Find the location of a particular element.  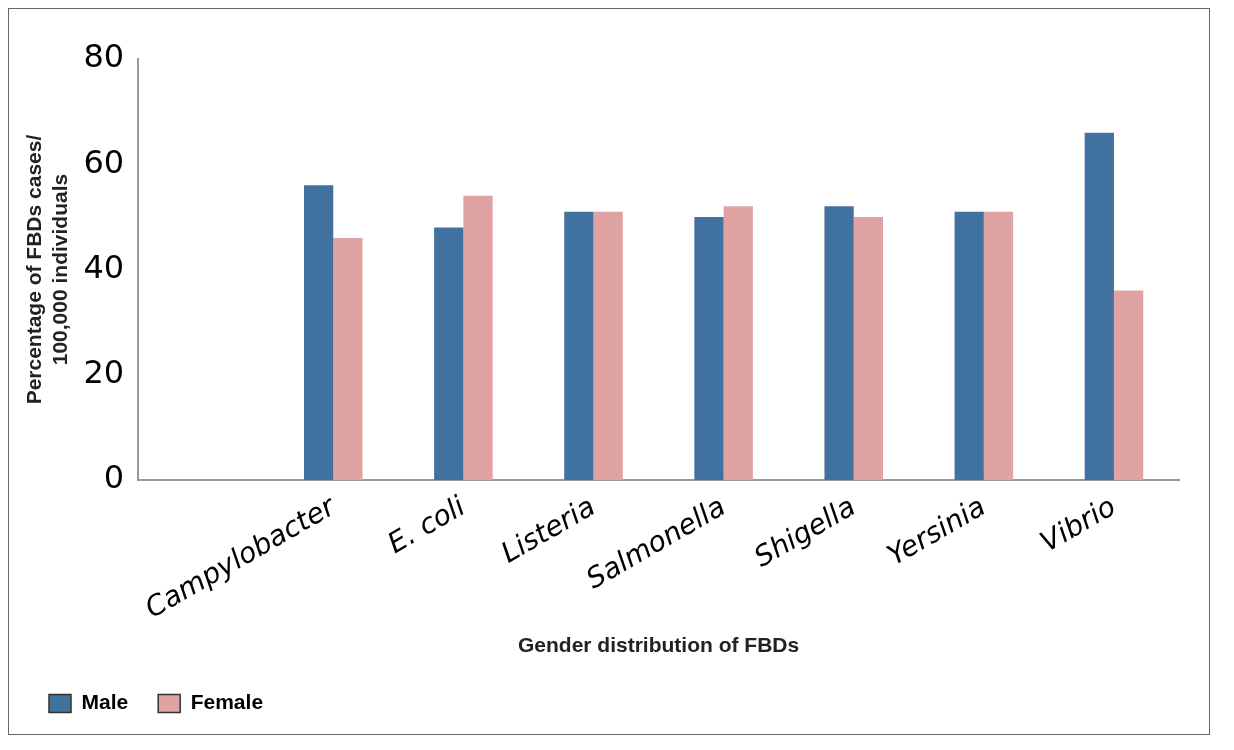

x-tick-label: E. coli is located at coordinates (426, 524).